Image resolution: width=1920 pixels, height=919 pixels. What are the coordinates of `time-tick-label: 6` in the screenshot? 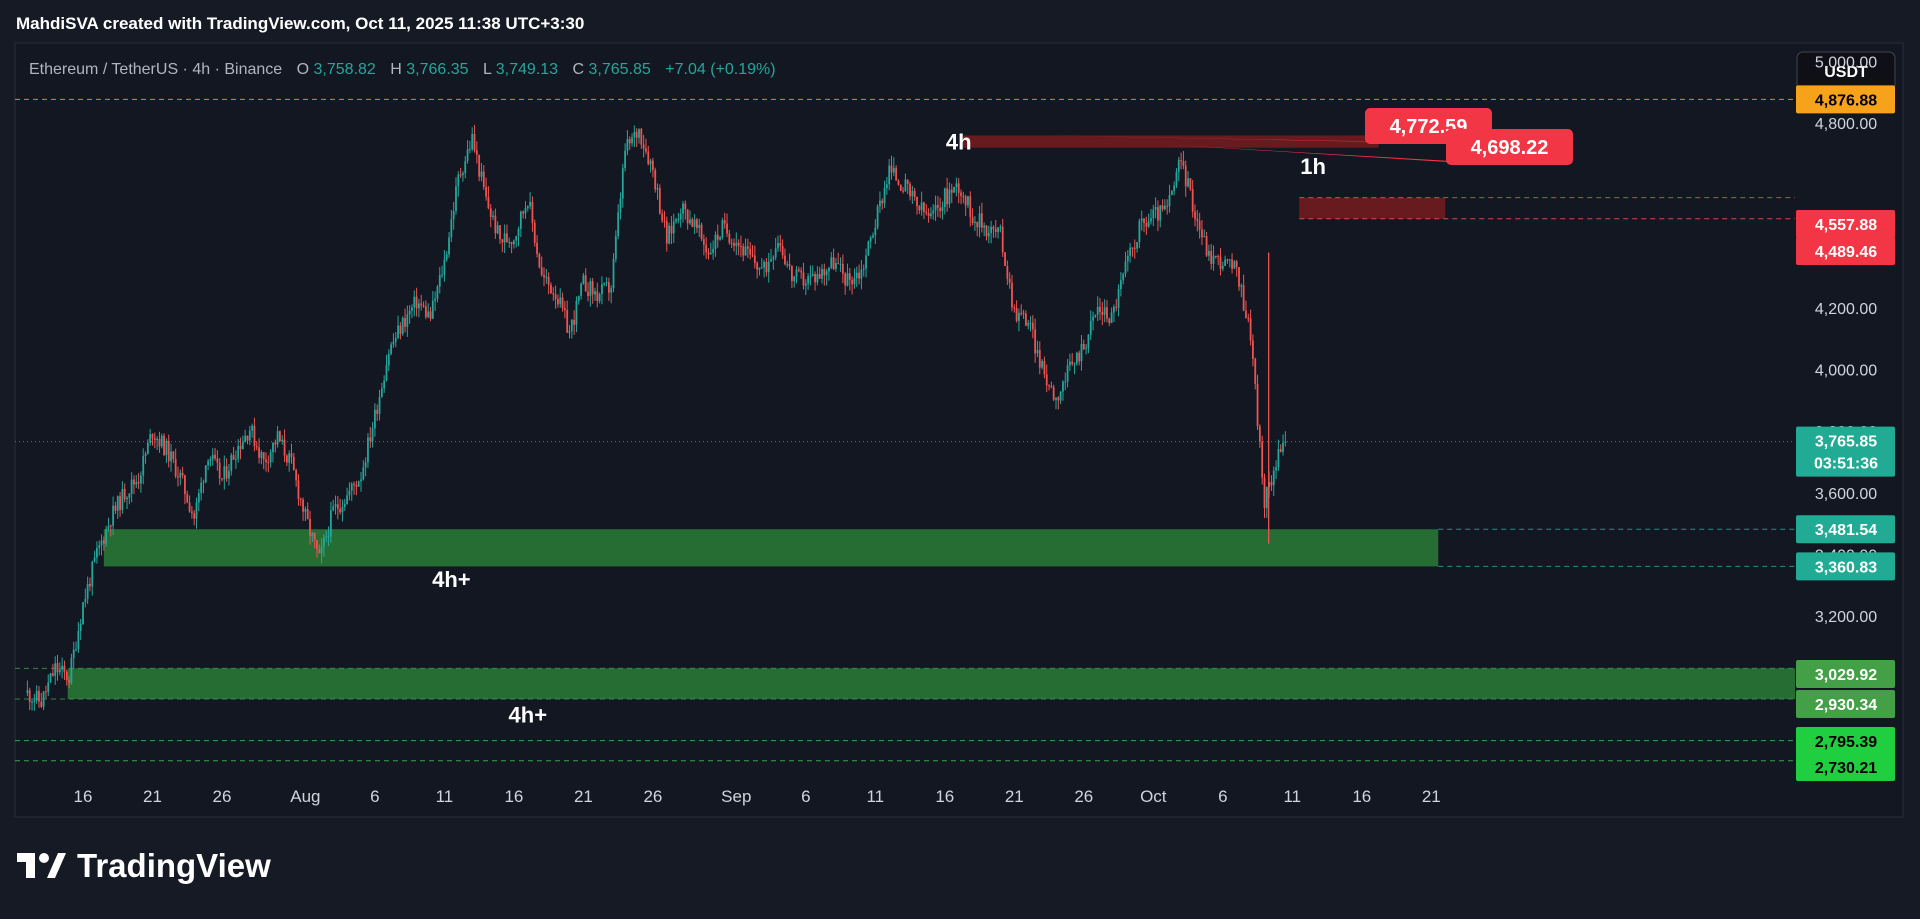 It's located at (805, 796).